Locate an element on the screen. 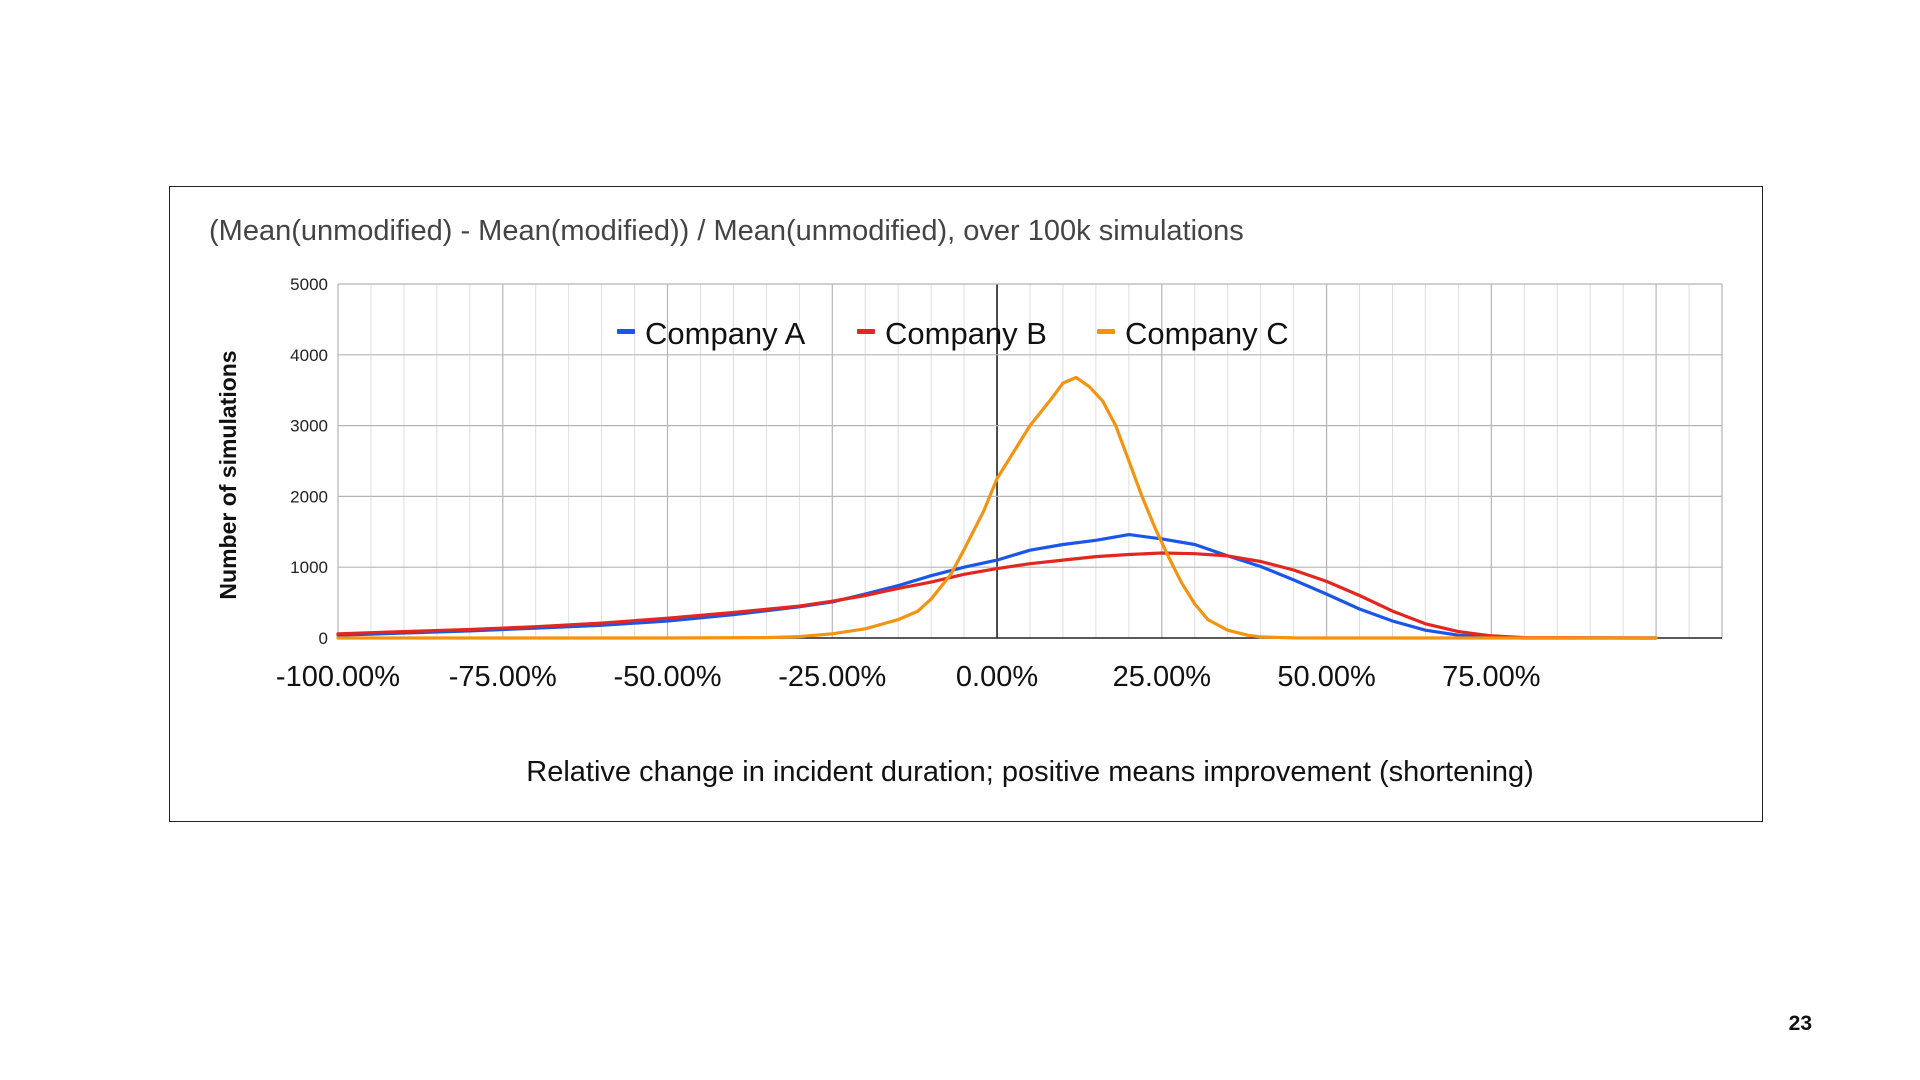 Image resolution: width=1920 pixels, height=1080 pixels. y-tick-label: 3000 is located at coordinates (309, 426).